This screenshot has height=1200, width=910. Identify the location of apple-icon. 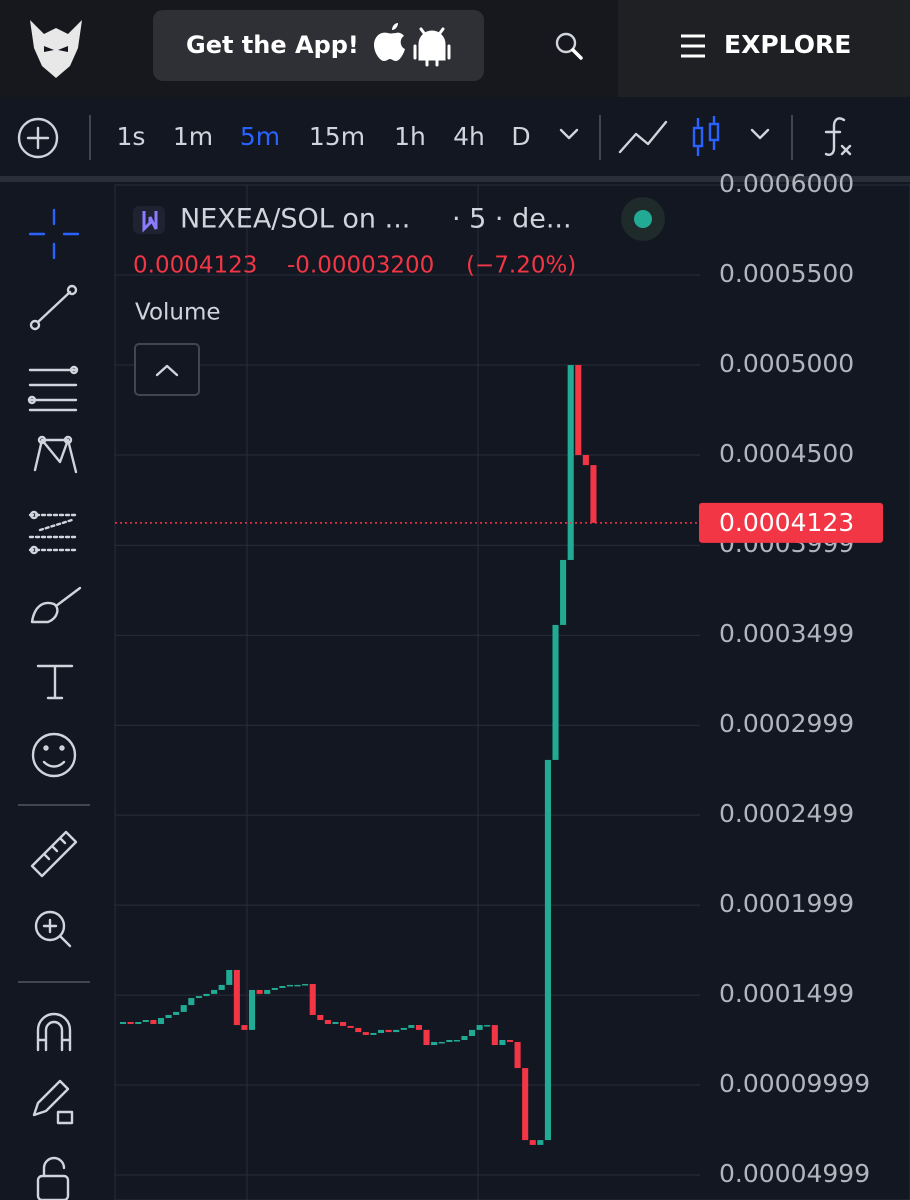
(389, 42).